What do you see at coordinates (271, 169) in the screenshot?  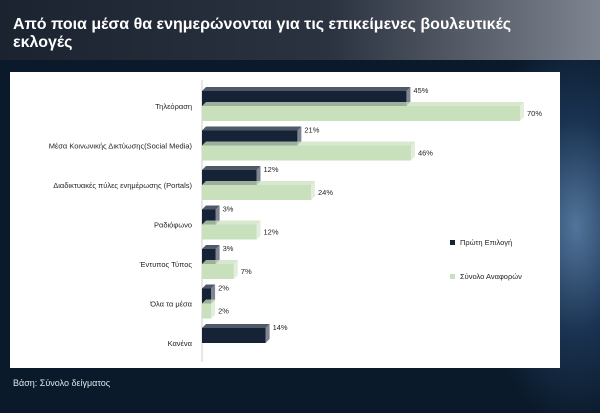 I see `data-label-series1: 12%` at bounding box center [271, 169].